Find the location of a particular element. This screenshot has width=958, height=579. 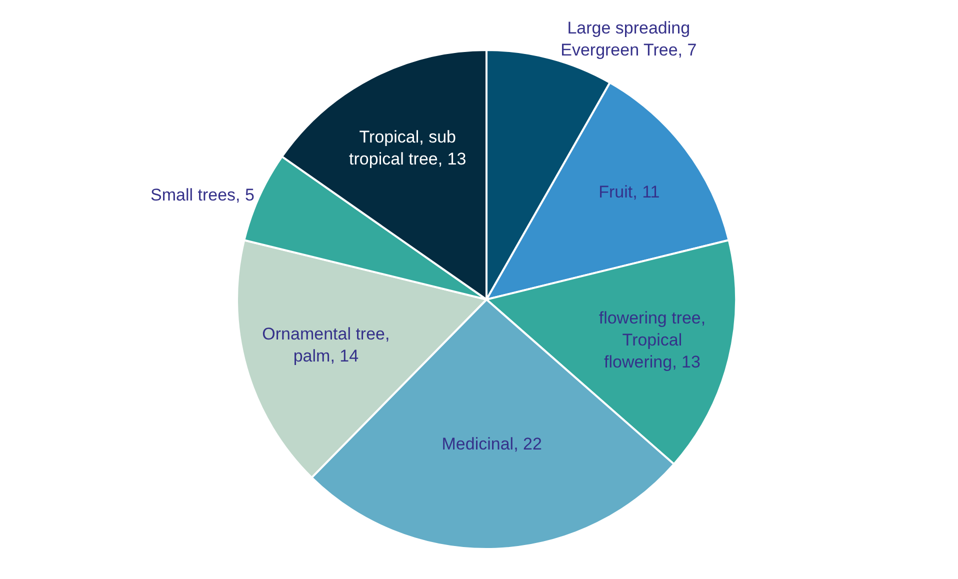

slice-label: Large spreading Evergreen Tree, 7 is located at coordinates (628, 39).